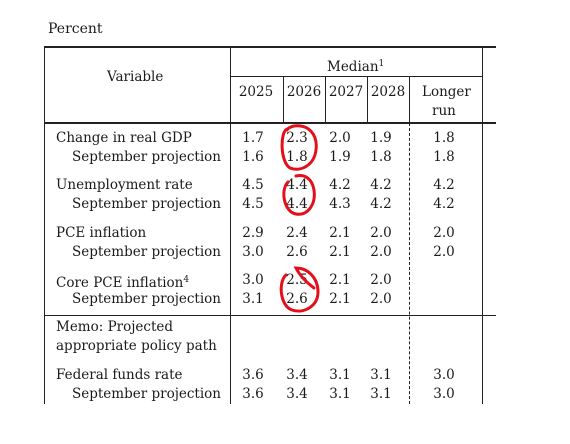 The width and height of the screenshot is (570, 444). What do you see at coordinates (381, 157) in the screenshot?
I see `cell-2028: 1.8` at bounding box center [381, 157].